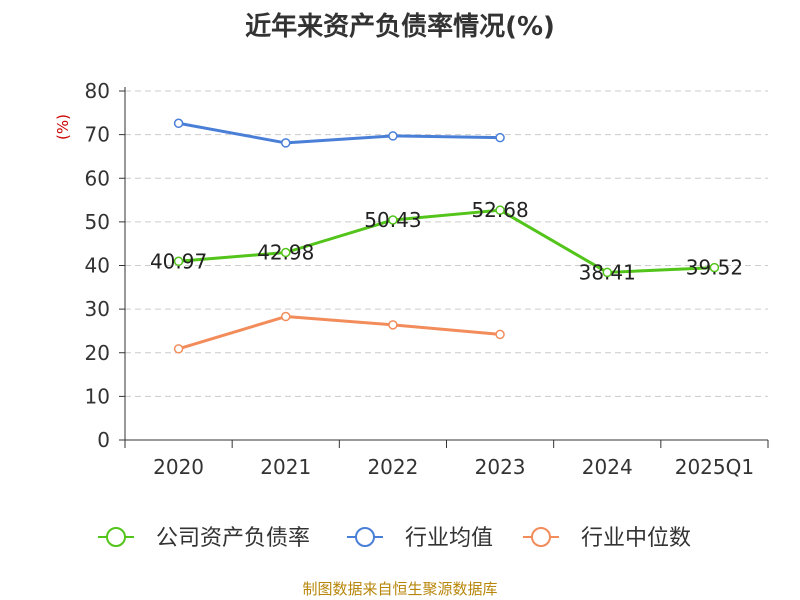 This screenshot has width=800, height=600. Describe the element at coordinates (636, 538) in the screenshot. I see `legend-label: 行业中位数` at that location.